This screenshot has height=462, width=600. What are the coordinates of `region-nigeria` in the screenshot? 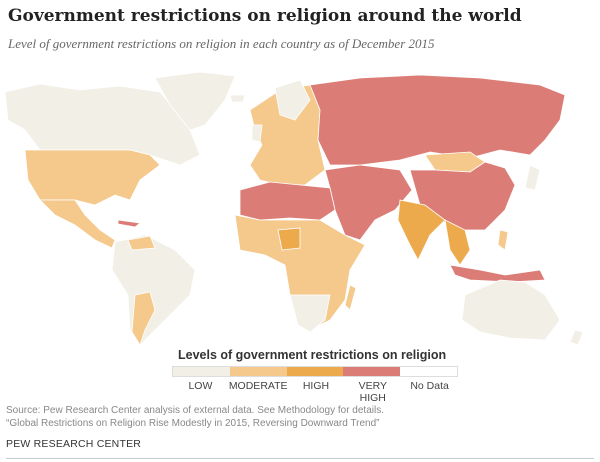 It's located at (289, 239).